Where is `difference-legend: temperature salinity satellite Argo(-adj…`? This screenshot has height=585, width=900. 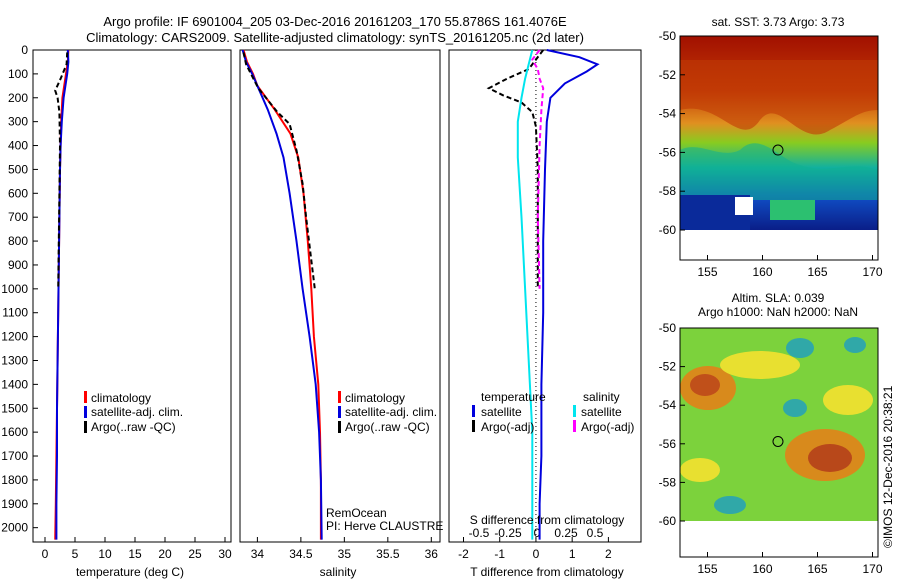
difference-legend: temperature salinity satellite Argo(-adj… is located at coordinates (553, 412).